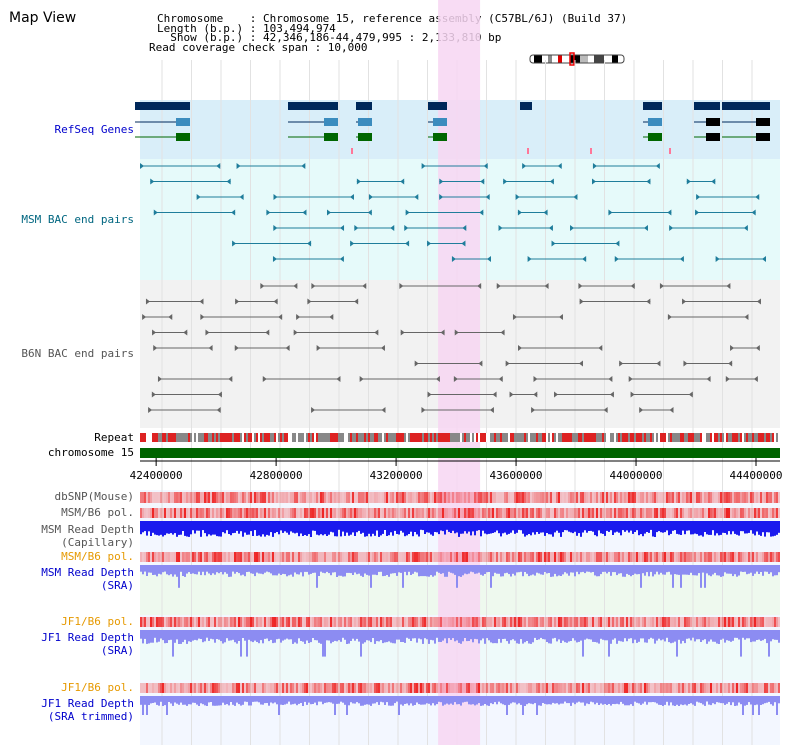 The height and width of the screenshot is (745, 800). I want to click on track-label-msm-depth-sra: MSM Read Depth (SRA), so click(87, 579).